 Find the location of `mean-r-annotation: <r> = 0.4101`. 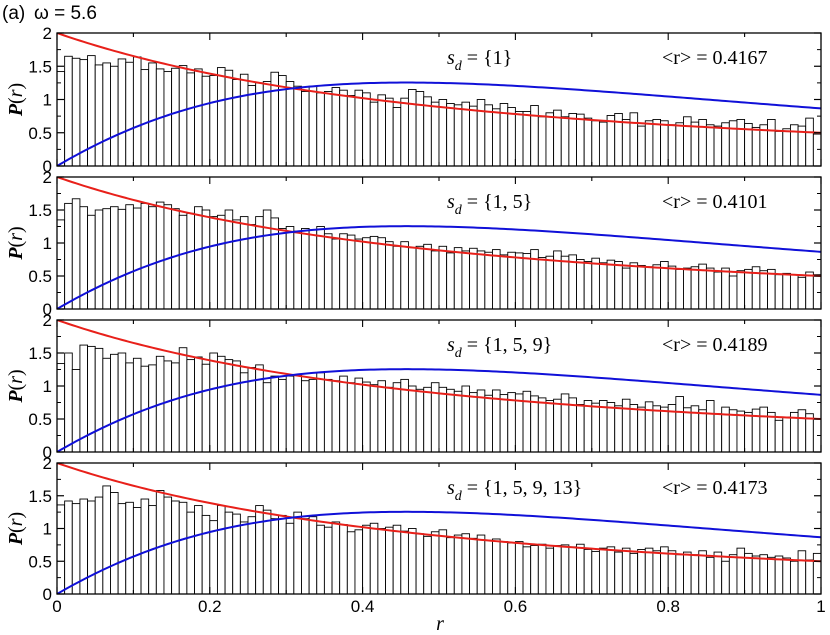

mean-r-annotation: <r> = 0.4101 is located at coordinates (715, 202).